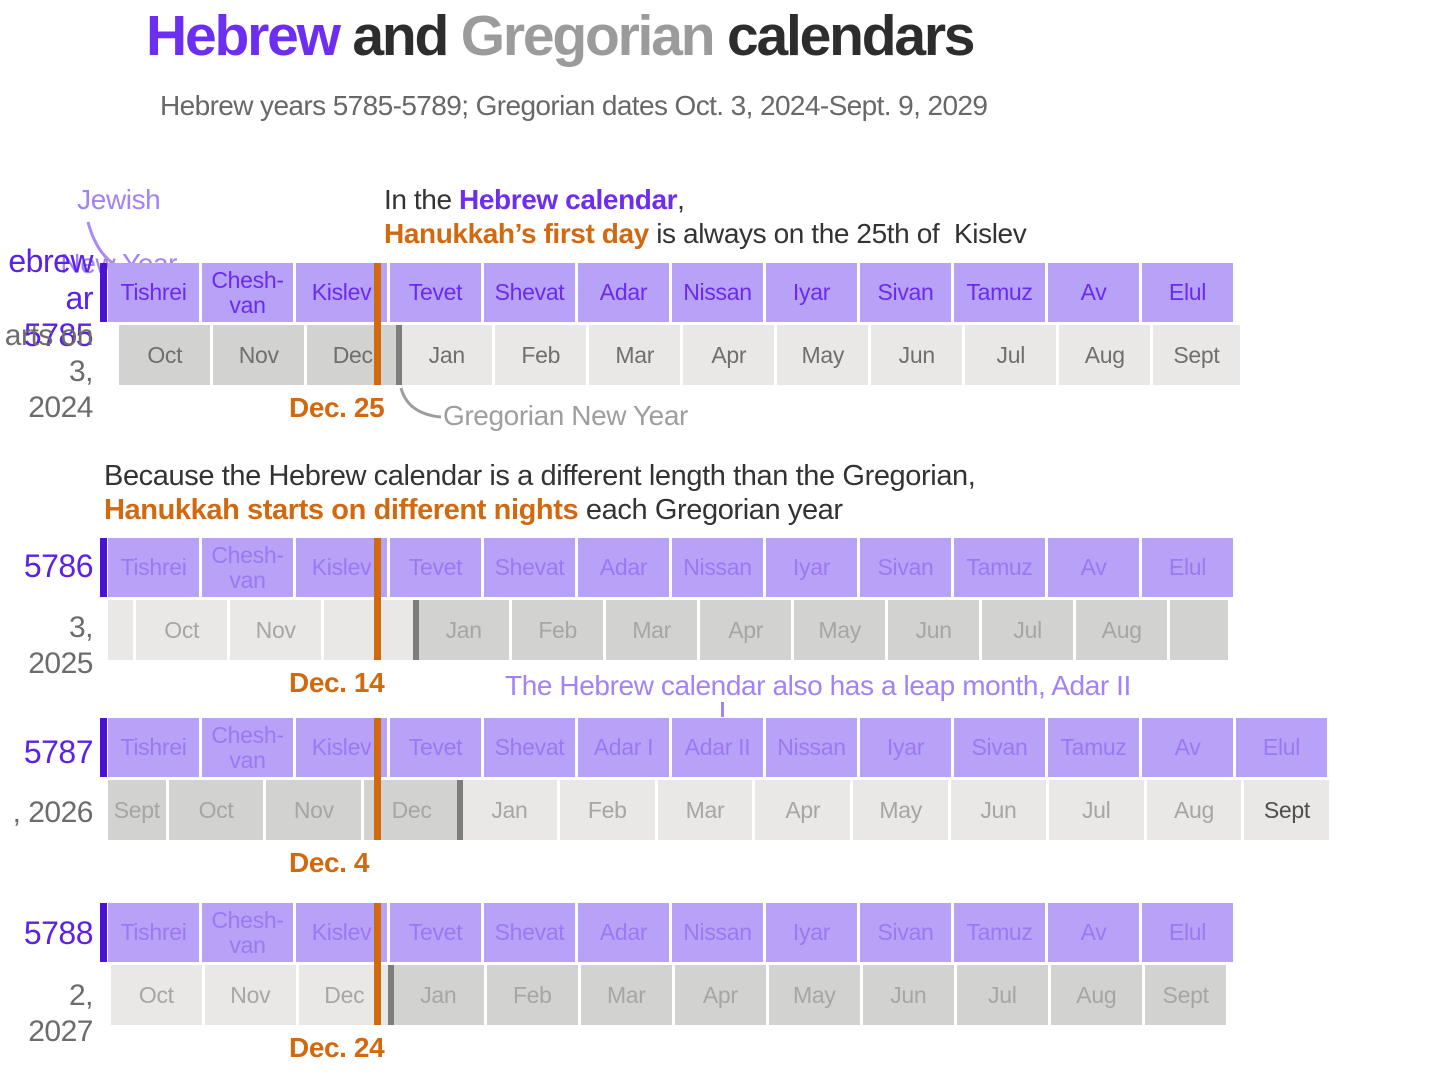 The height and width of the screenshot is (1080, 1440). What do you see at coordinates (588, 36) in the screenshot?
I see `title-gregorian: Gregorian` at bounding box center [588, 36].